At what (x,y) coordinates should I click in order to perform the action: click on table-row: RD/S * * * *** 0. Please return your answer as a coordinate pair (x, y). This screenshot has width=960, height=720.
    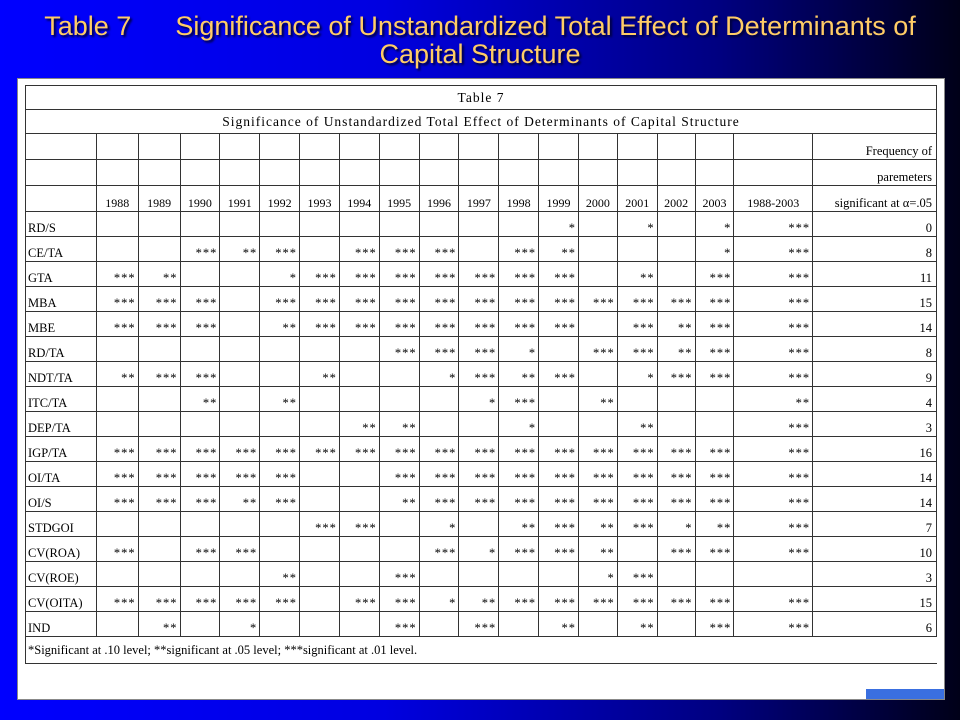
    Looking at the image, I should click on (481, 224).